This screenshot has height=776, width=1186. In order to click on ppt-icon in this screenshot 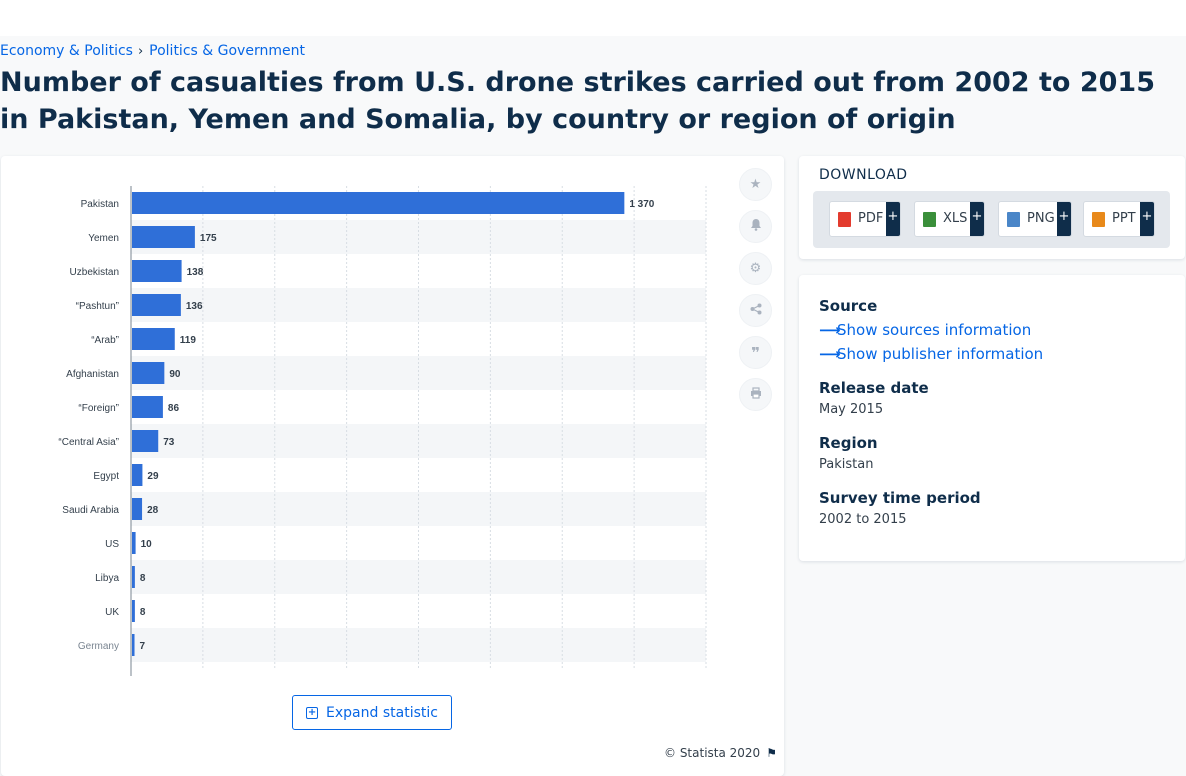, I will do `click(1098, 219)`.